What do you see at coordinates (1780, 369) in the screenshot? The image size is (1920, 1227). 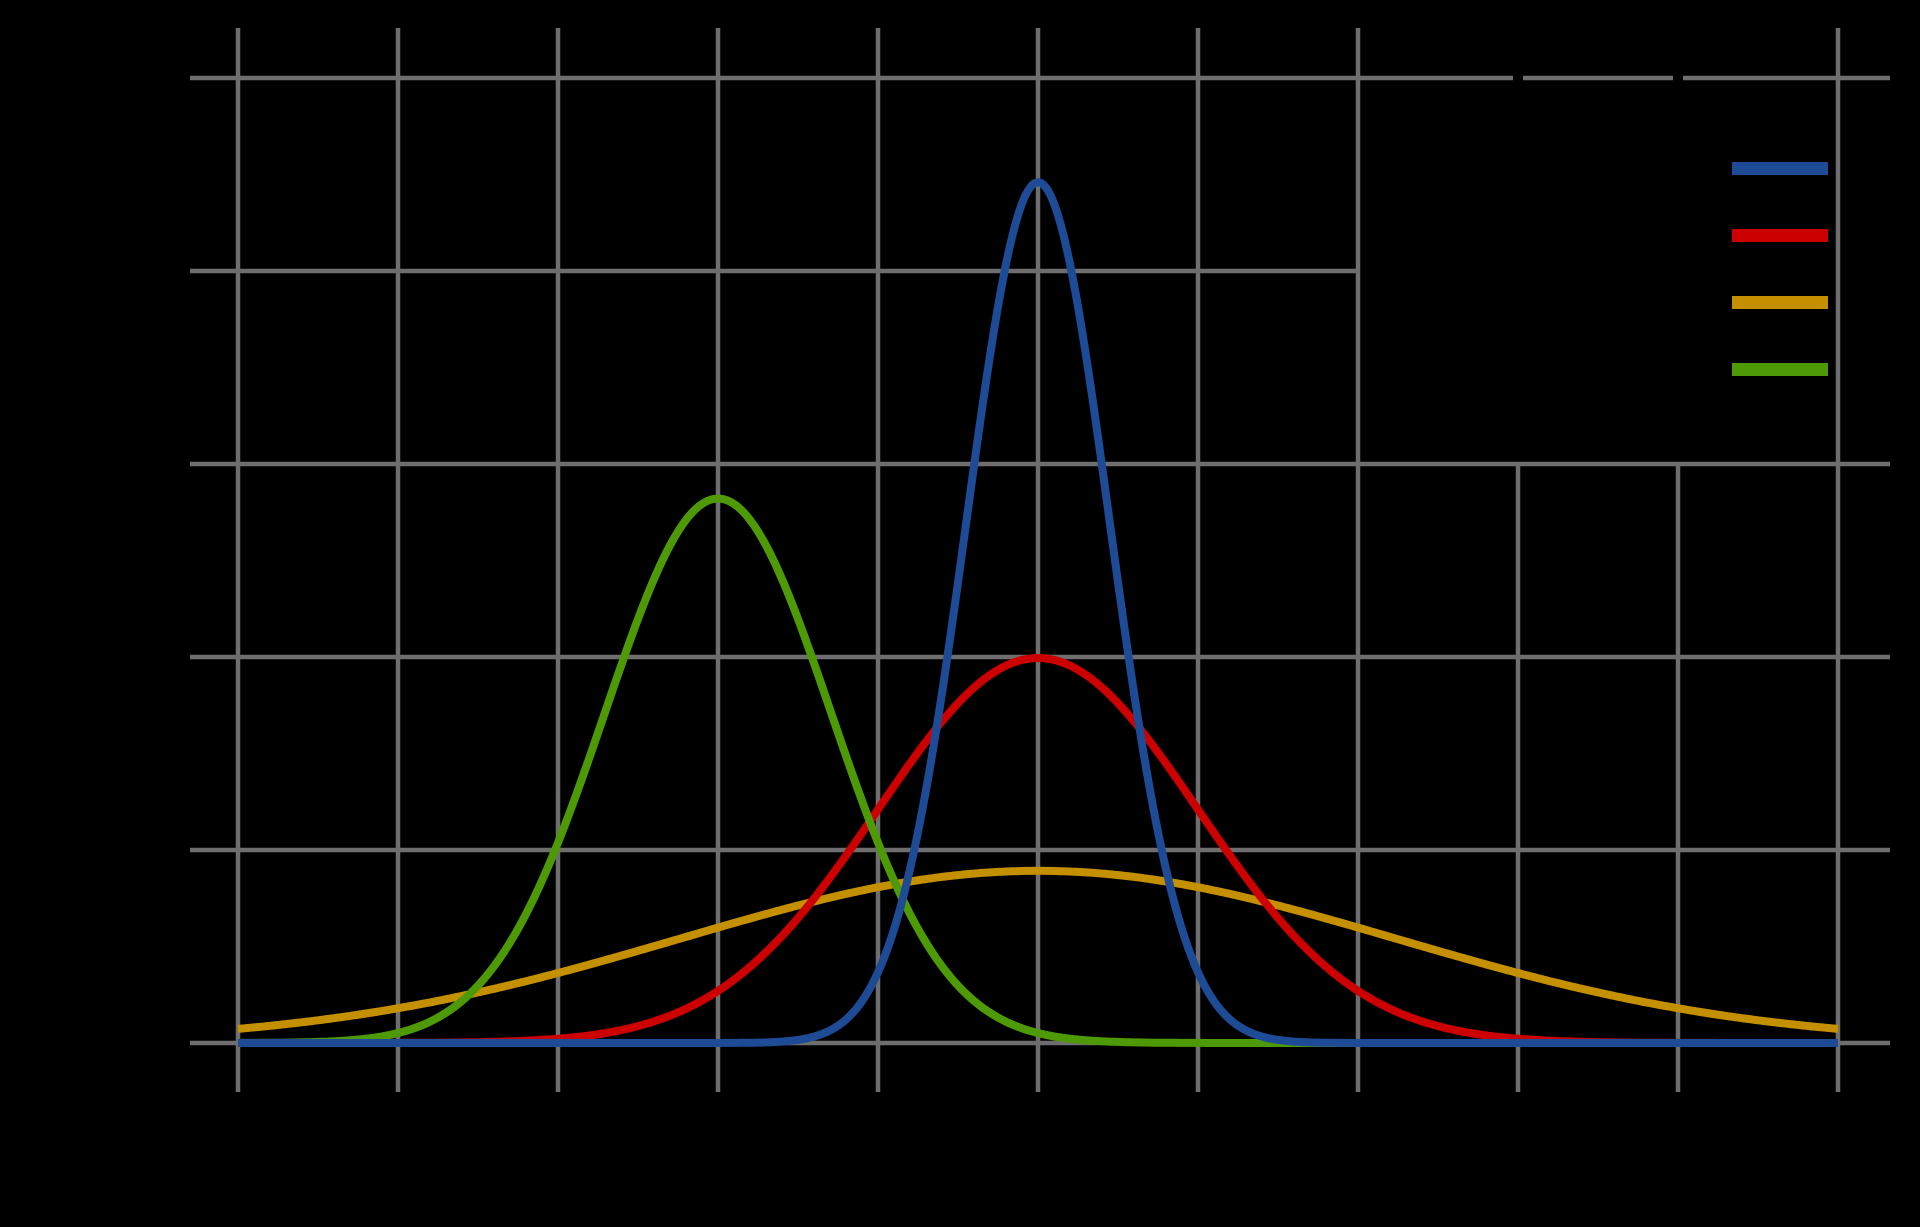 I see `legend-swatch-normal-pdf-green` at bounding box center [1780, 369].